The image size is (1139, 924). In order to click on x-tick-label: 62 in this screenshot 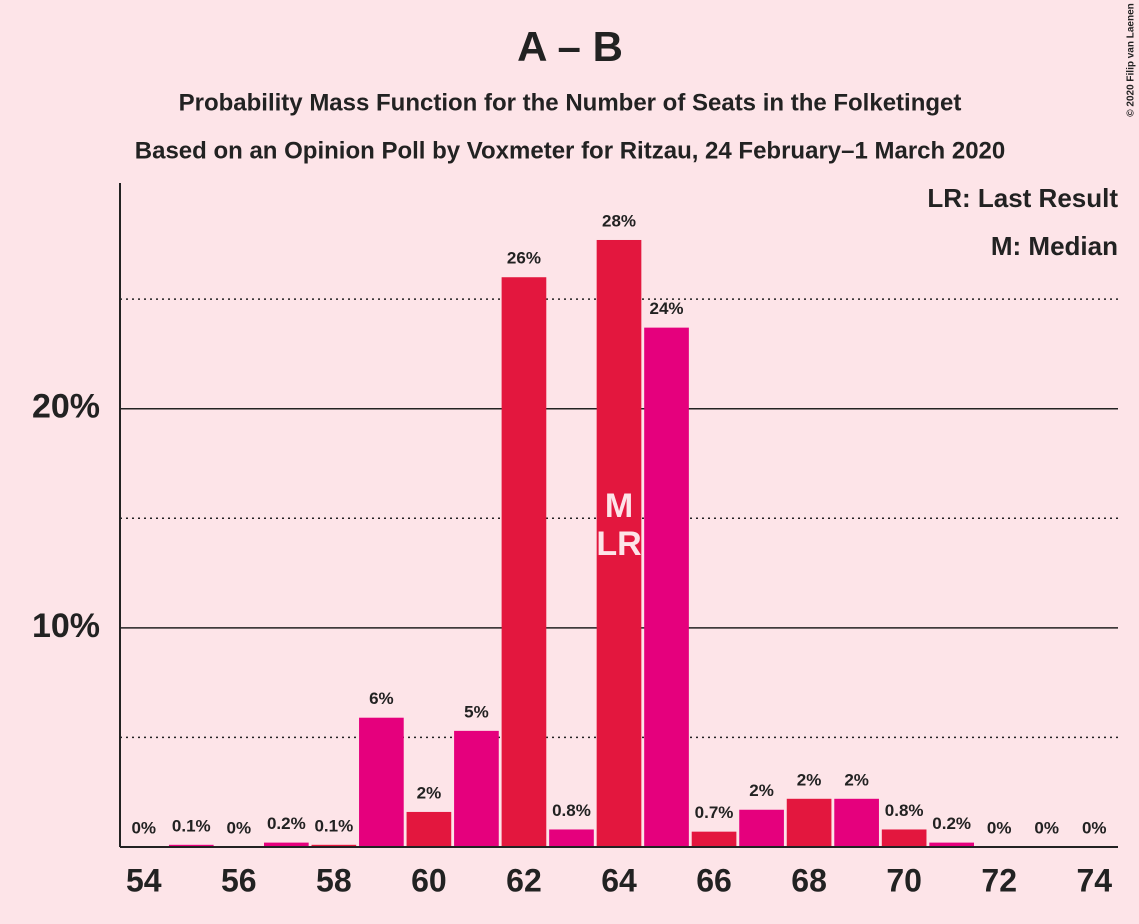, I will do `click(524, 880)`.